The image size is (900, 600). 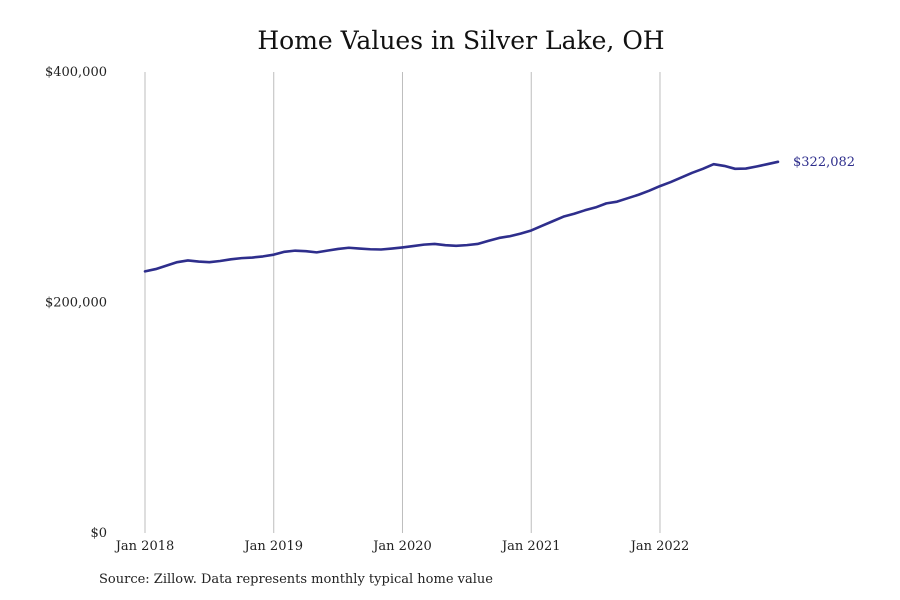 I want to click on y-tick-label: $400,000, so click(x=76, y=72).